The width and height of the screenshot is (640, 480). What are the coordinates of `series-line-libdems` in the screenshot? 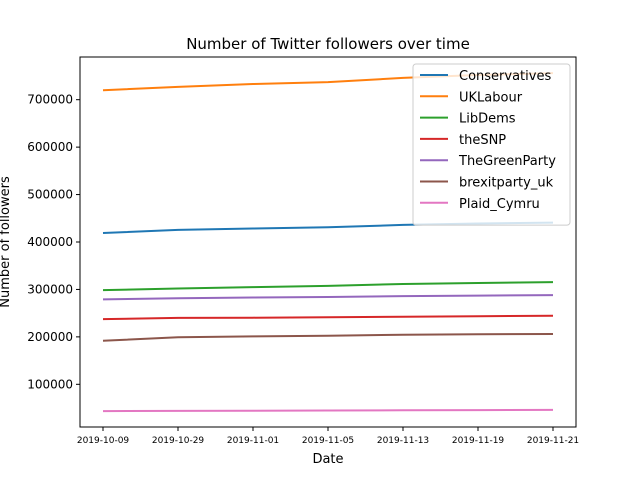 It's located at (328, 286).